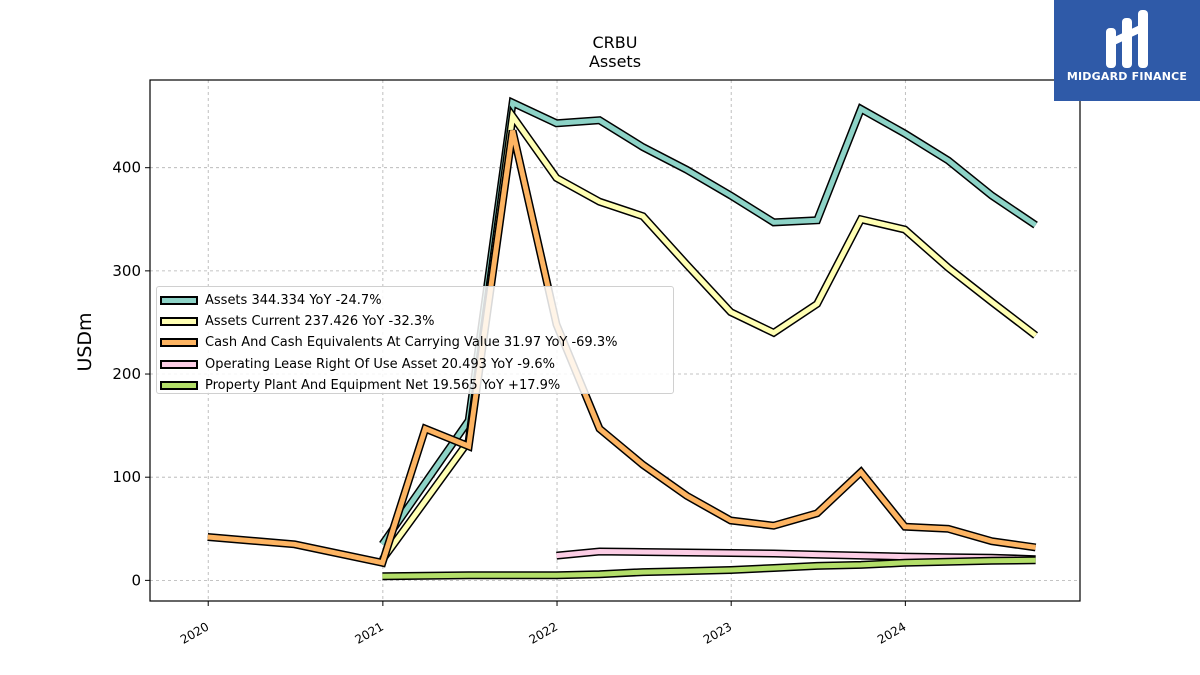  I want to click on x-tick-label: 2021, so click(369, 632).